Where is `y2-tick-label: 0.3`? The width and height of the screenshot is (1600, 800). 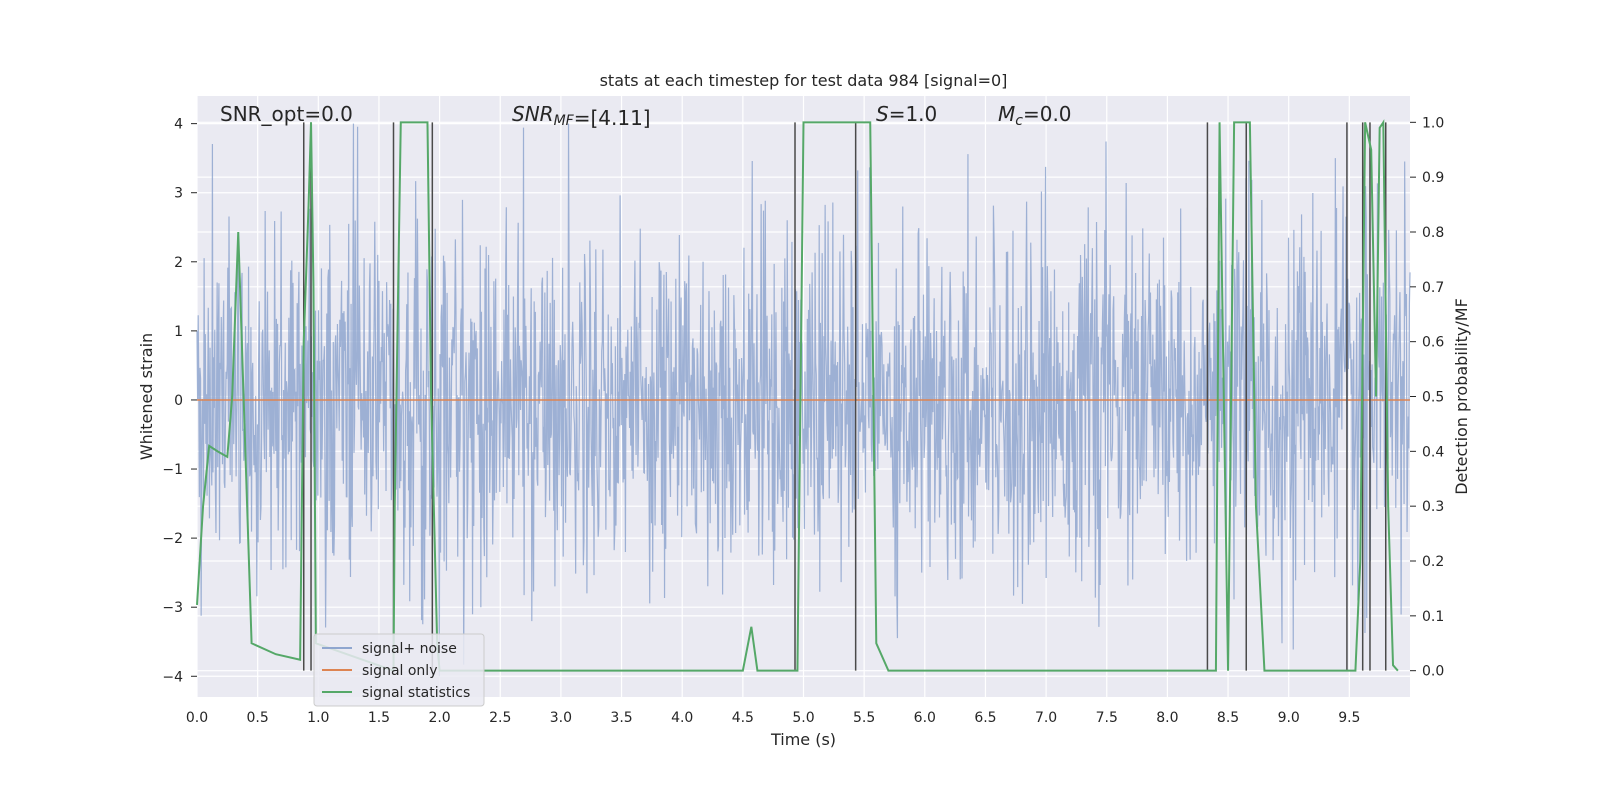 y2-tick-label: 0.3 is located at coordinates (1433, 507).